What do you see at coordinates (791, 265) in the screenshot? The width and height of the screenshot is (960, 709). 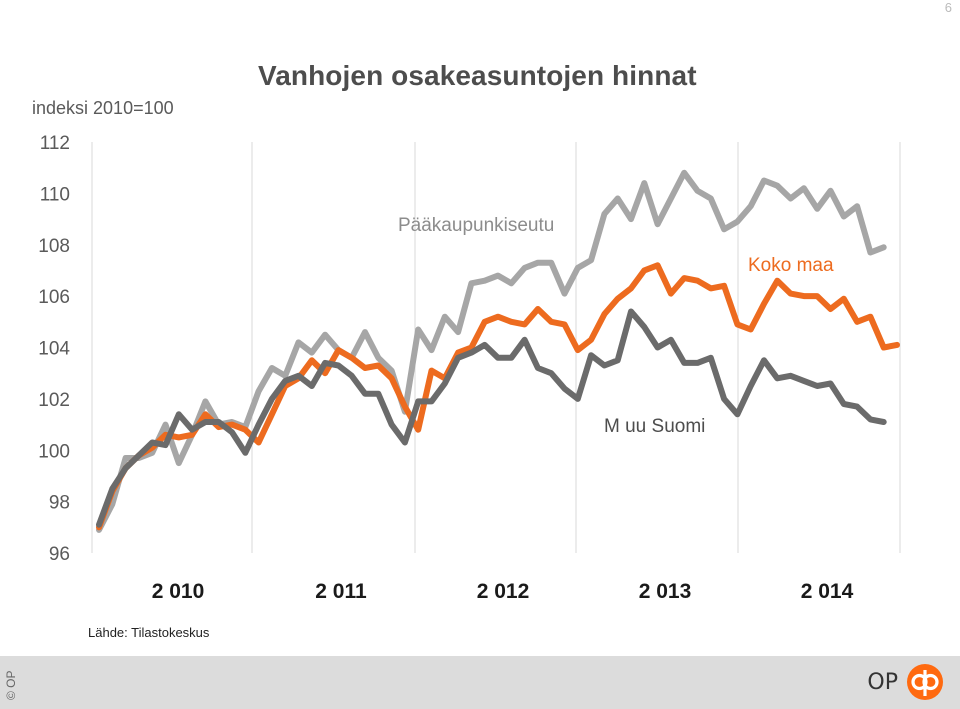 I see `series-annotation: Koko maa` at bounding box center [791, 265].